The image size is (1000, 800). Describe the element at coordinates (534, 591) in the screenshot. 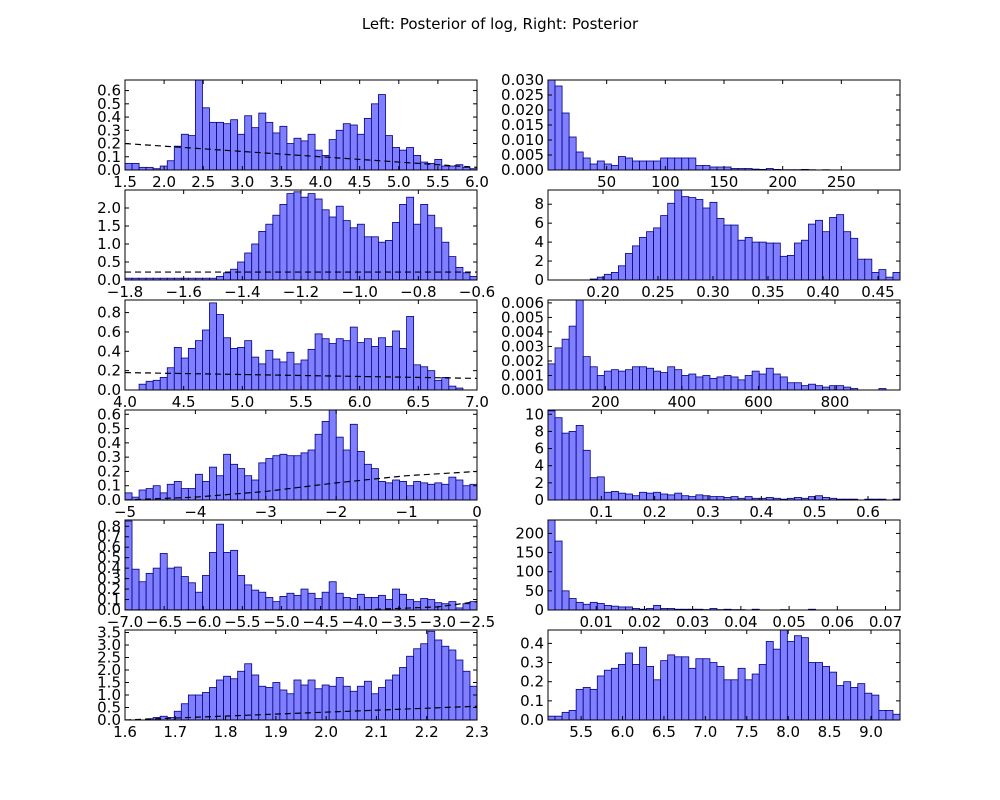

I see `y-tick-label: 50` at that location.